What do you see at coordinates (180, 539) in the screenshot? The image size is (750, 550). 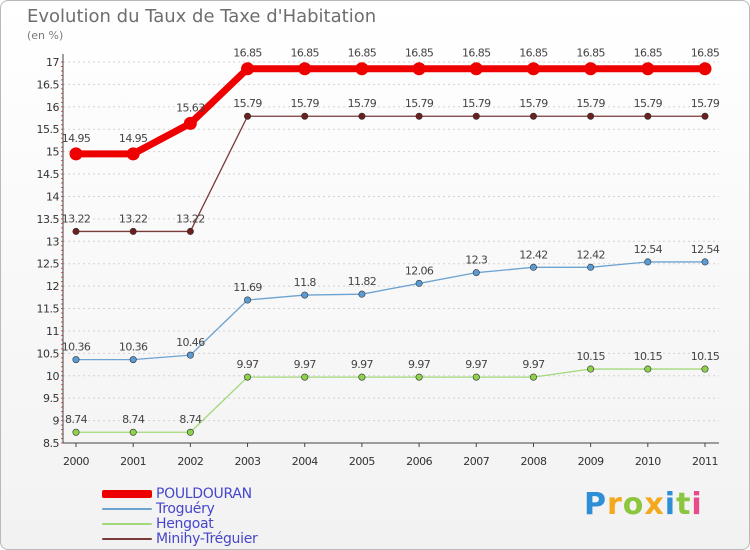 I see `legend-item: Minihy-Tréguier` at bounding box center [180, 539].